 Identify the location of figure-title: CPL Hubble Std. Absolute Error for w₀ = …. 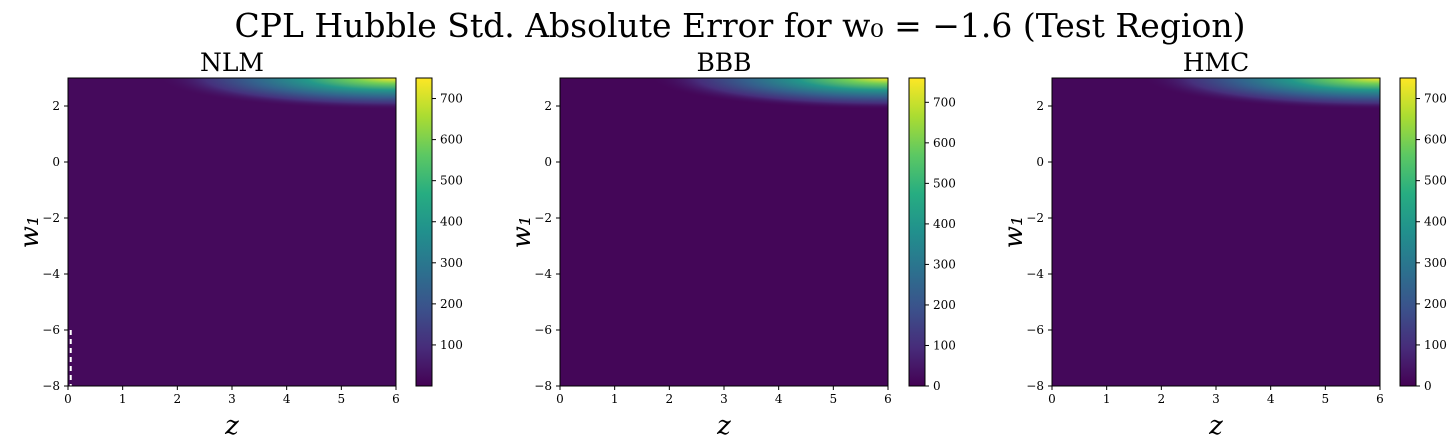
(740, 25).